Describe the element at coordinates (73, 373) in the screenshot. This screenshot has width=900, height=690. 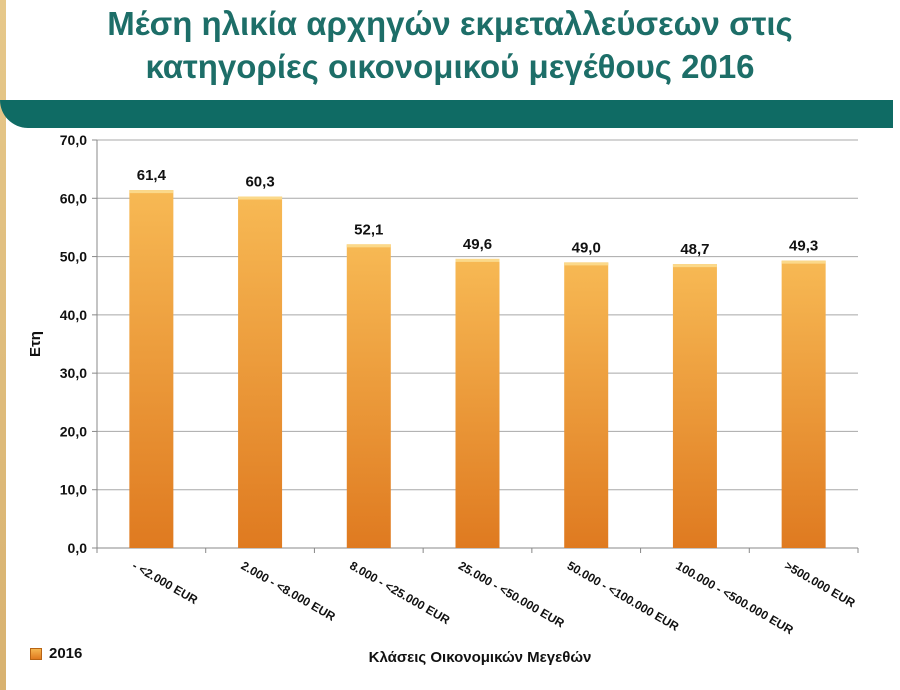
I see `y-tick-label: 30,0` at that location.